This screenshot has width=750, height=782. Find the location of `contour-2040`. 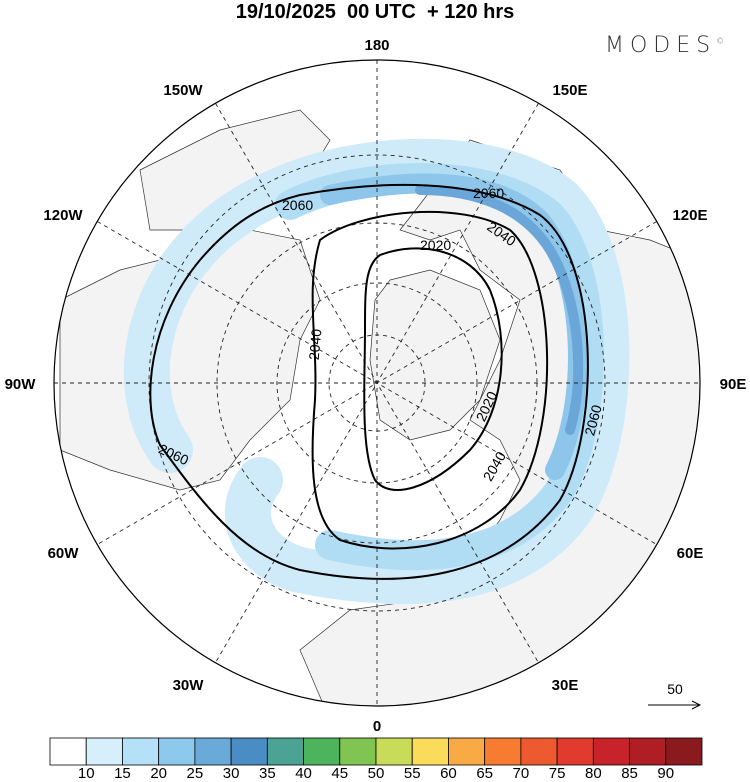

contour-2040 is located at coordinates (430, 380).